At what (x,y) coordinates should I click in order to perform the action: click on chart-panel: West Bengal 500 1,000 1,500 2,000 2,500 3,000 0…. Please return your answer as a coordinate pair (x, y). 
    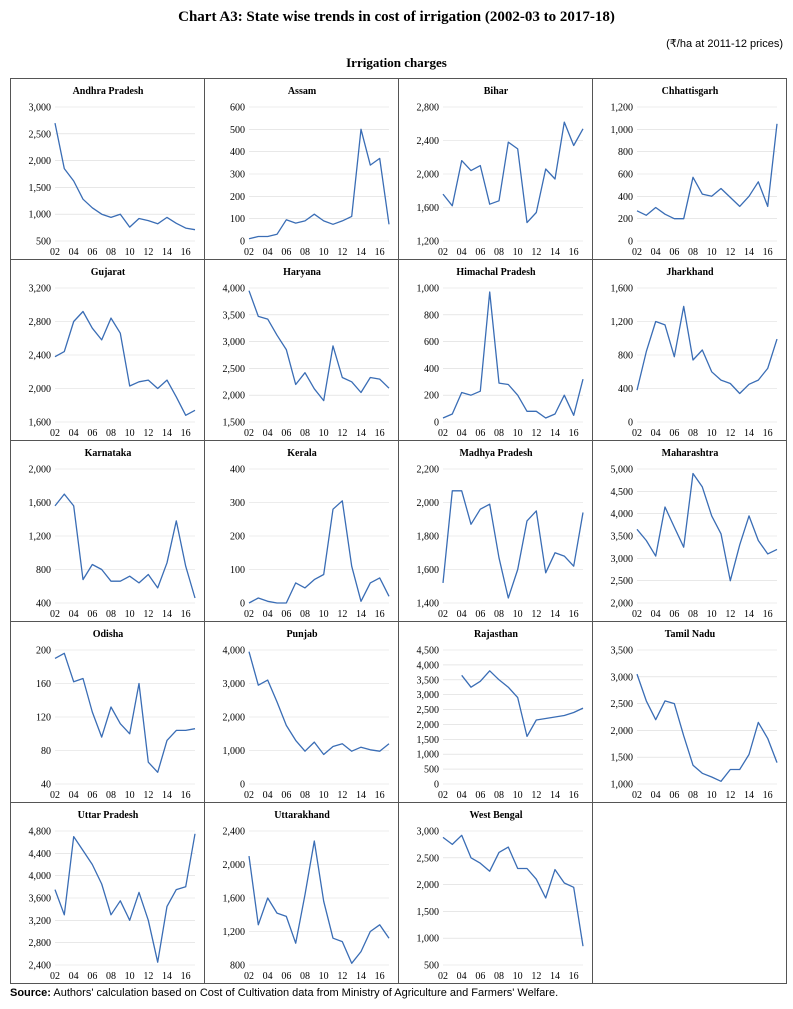
    Looking at the image, I should click on (495, 893).